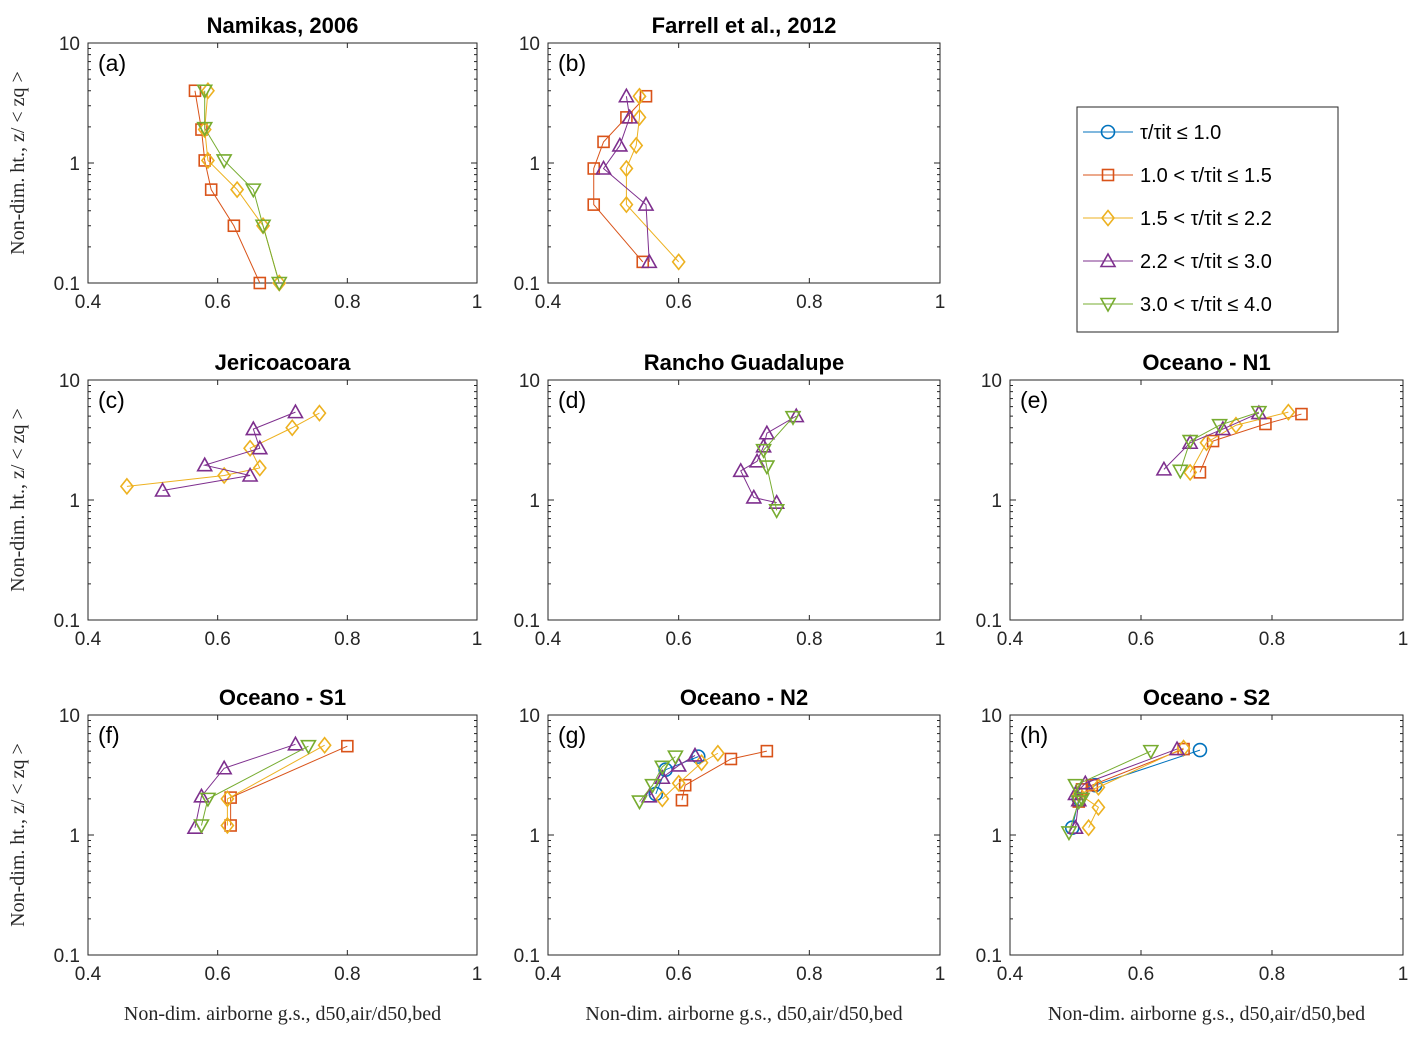 The height and width of the screenshot is (1050, 1425). Describe the element at coordinates (572, 735) in the screenshot. I see `panel-label: (g)` at that location.